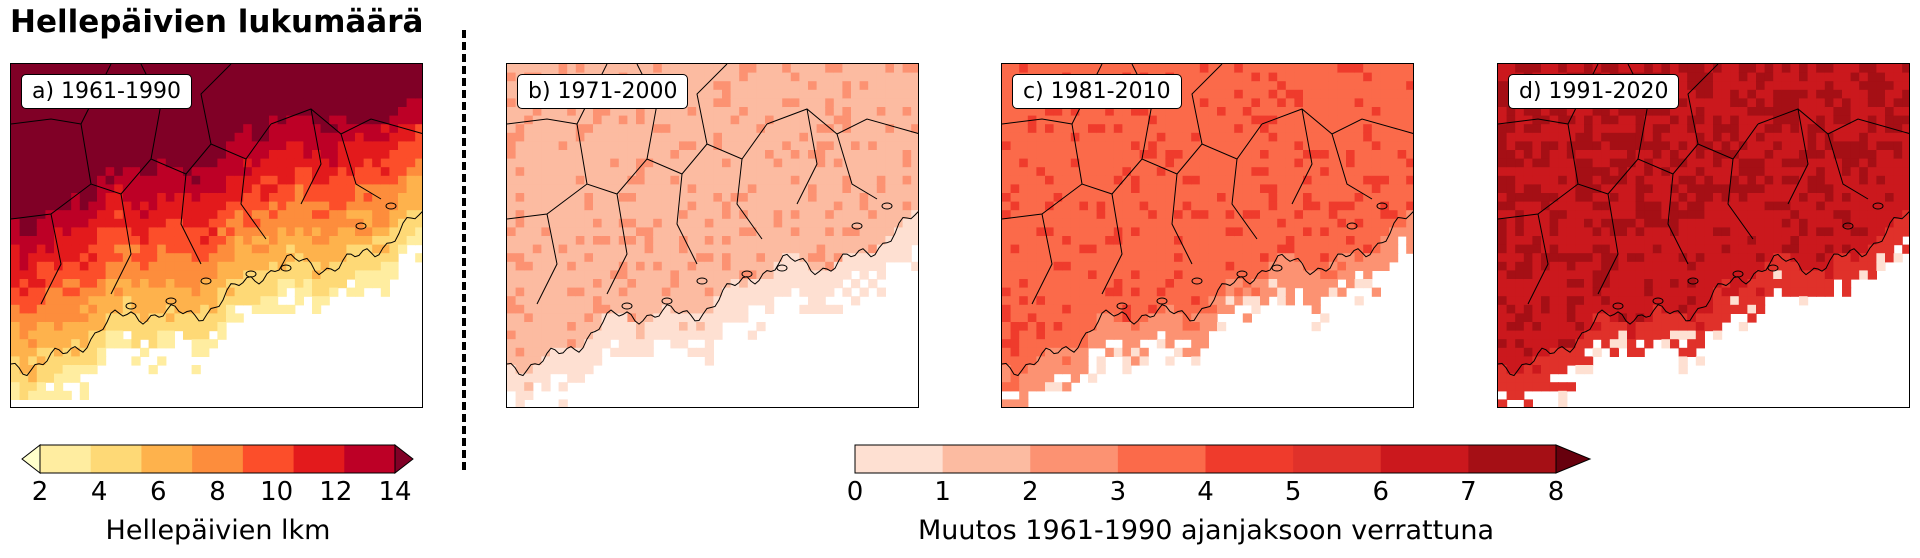 Image resolution: width=1920 pixels, height=558 pixels. What do you see at coordinates (1122, 306) in the screenshot?
I see `island-outline` at bounding box center [1122, 306].